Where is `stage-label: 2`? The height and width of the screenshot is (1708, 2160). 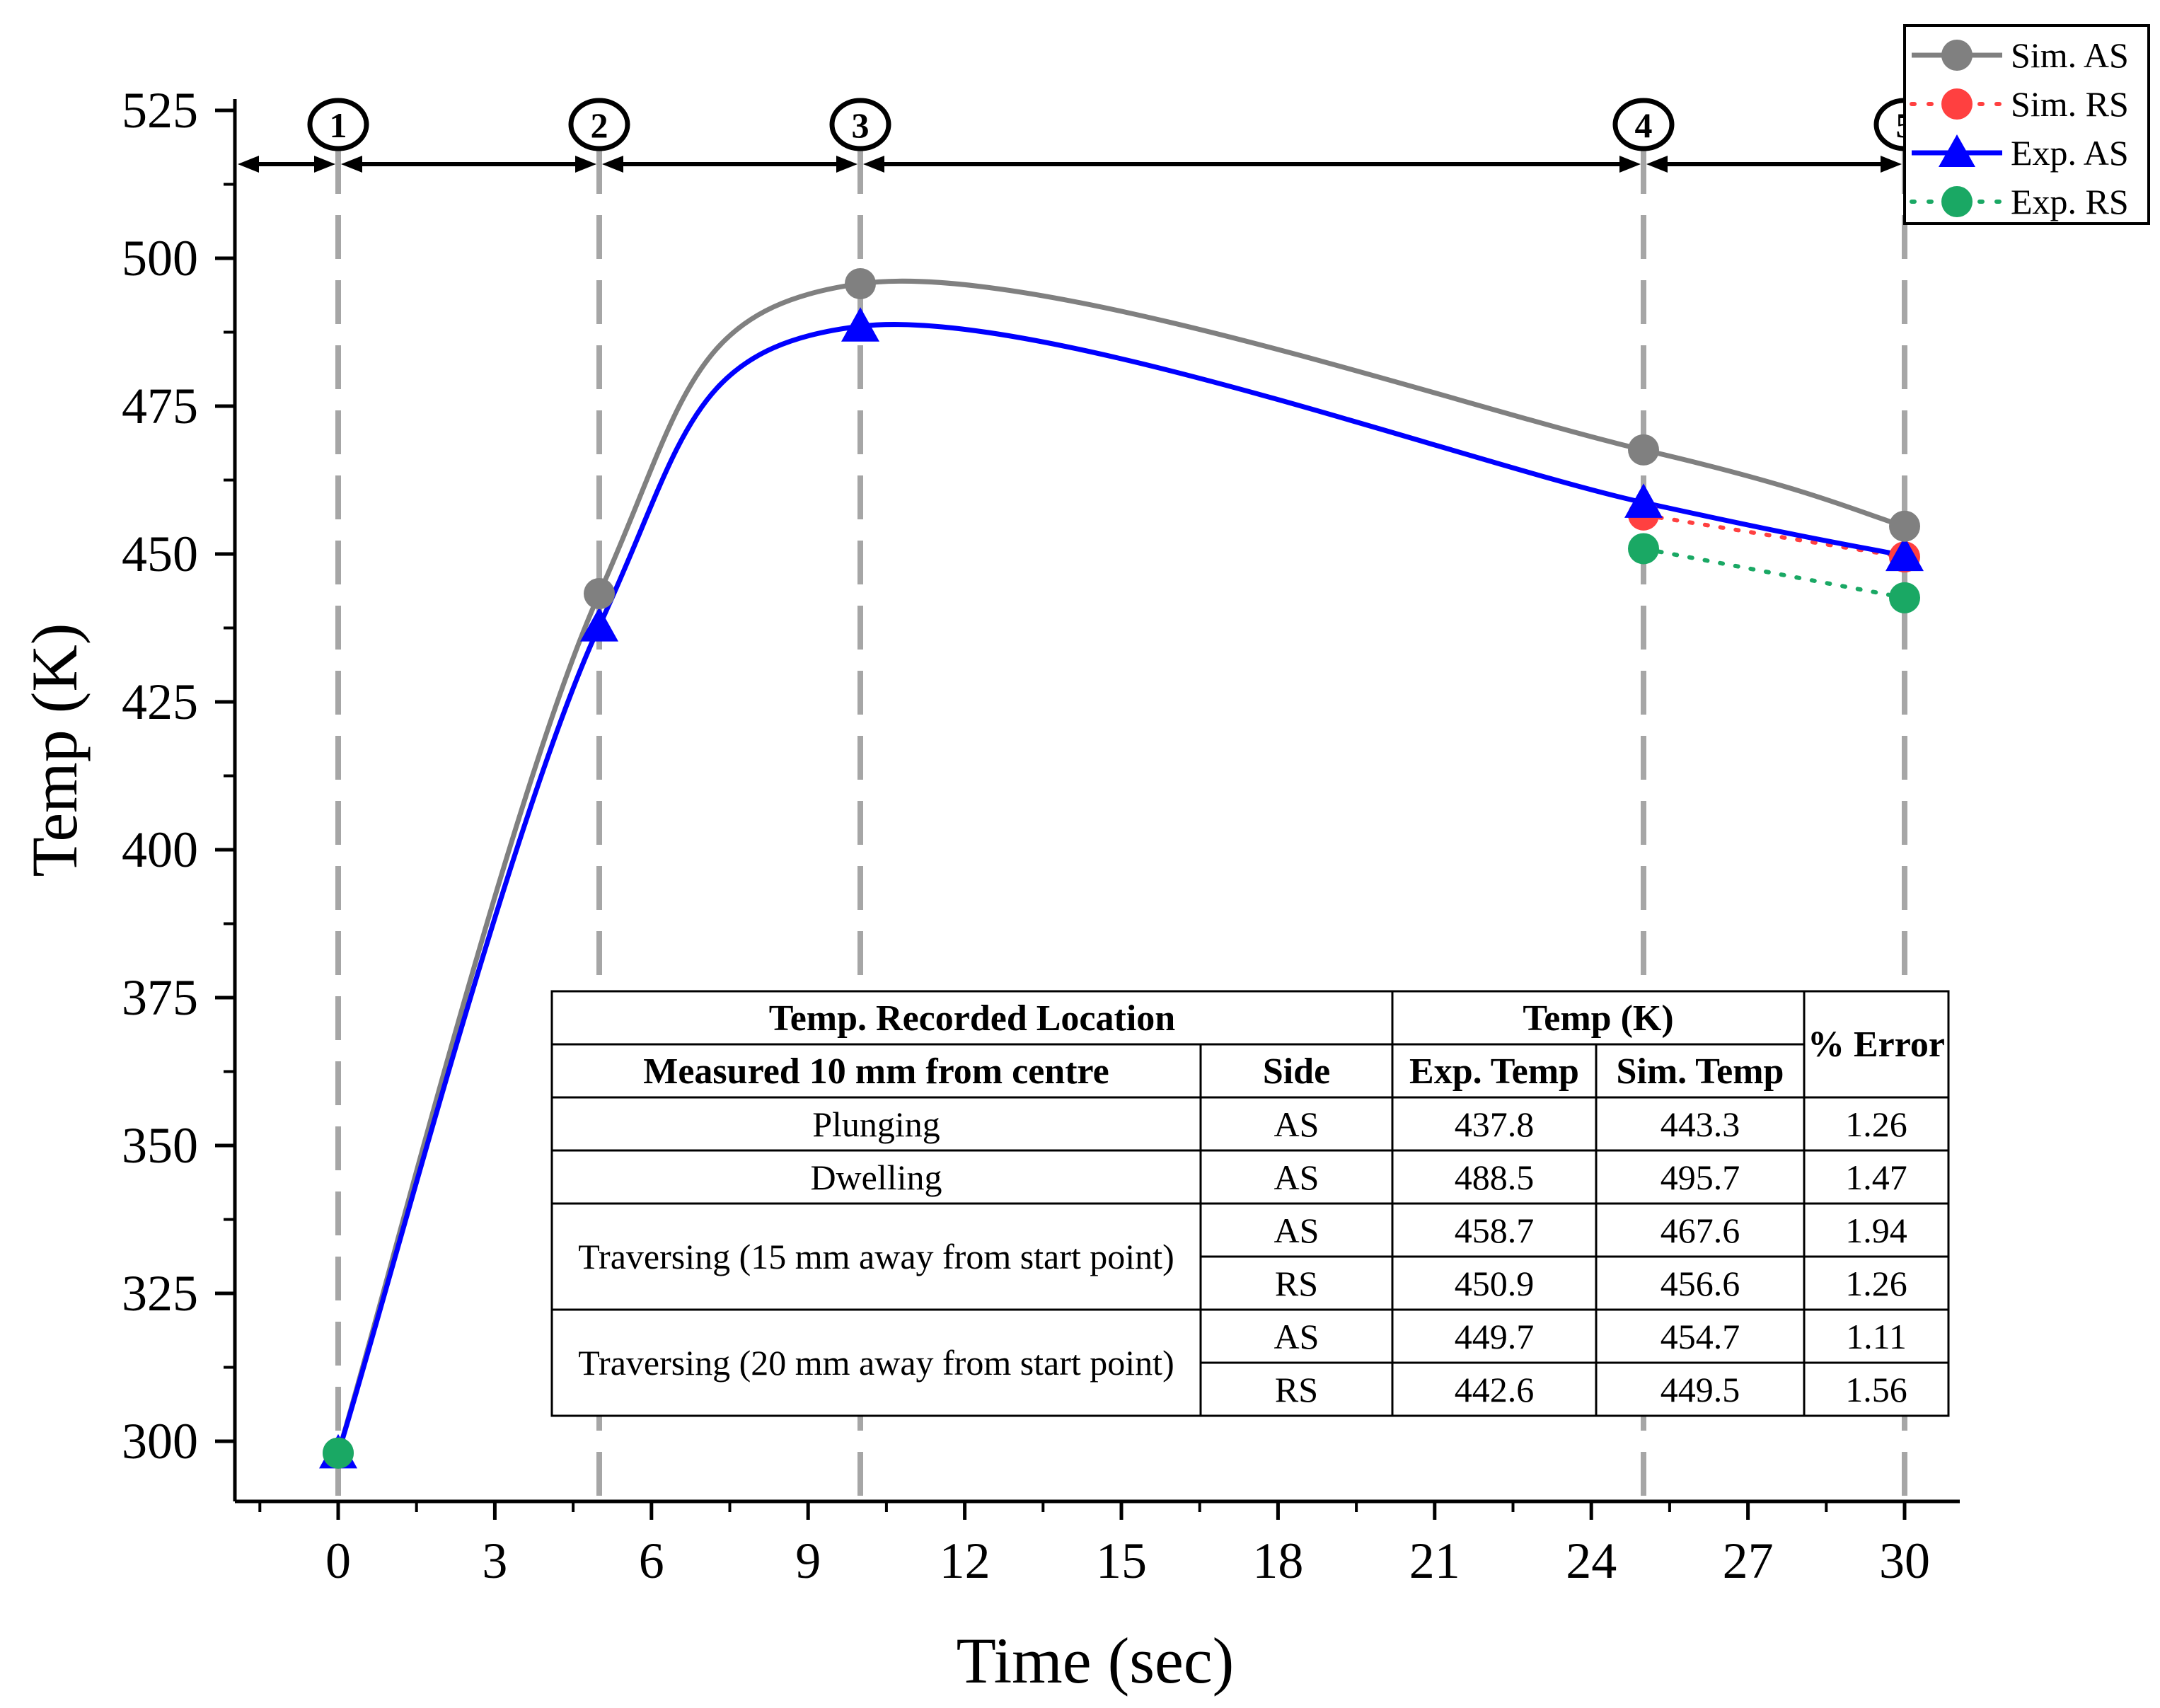 stage-label: 2 is located at coordinates (599, 125).